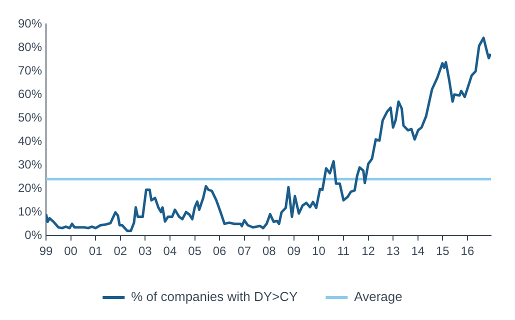 The width and height of the screenshot is (515, 320). I want to click on x-tick-label: 04, so click(170, 251).